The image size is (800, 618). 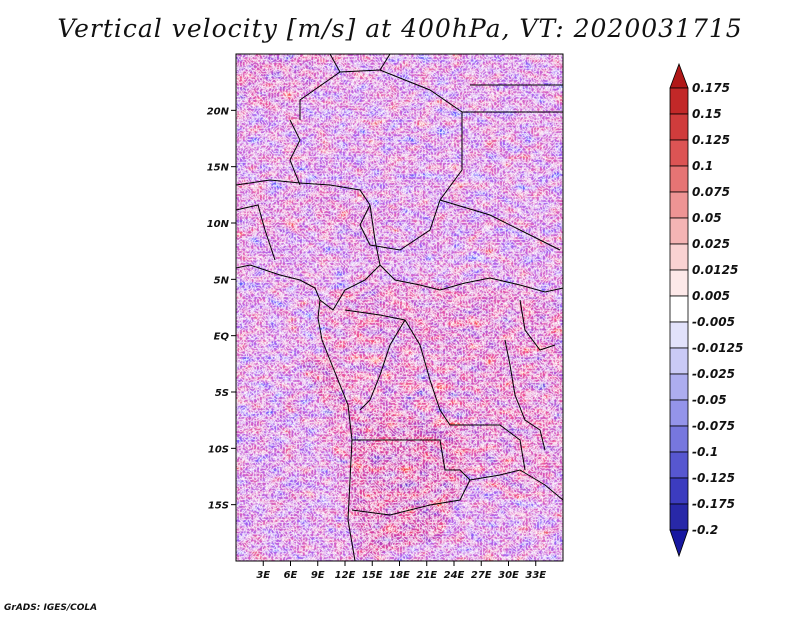 I want to click on colorbar-label: 0.075, so click(x=711, y=192).